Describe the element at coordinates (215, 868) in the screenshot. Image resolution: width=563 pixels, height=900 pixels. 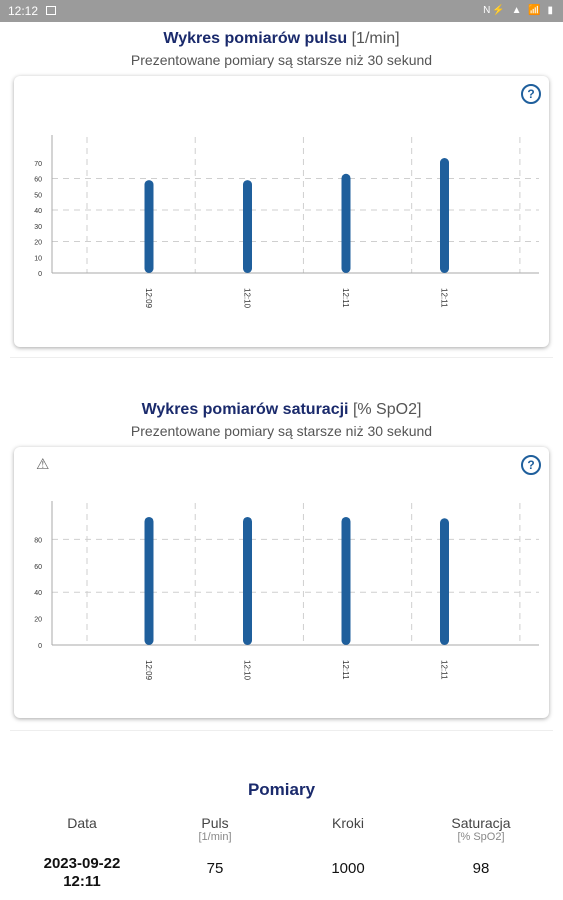
I see `cell-pulse: 75` at that location.